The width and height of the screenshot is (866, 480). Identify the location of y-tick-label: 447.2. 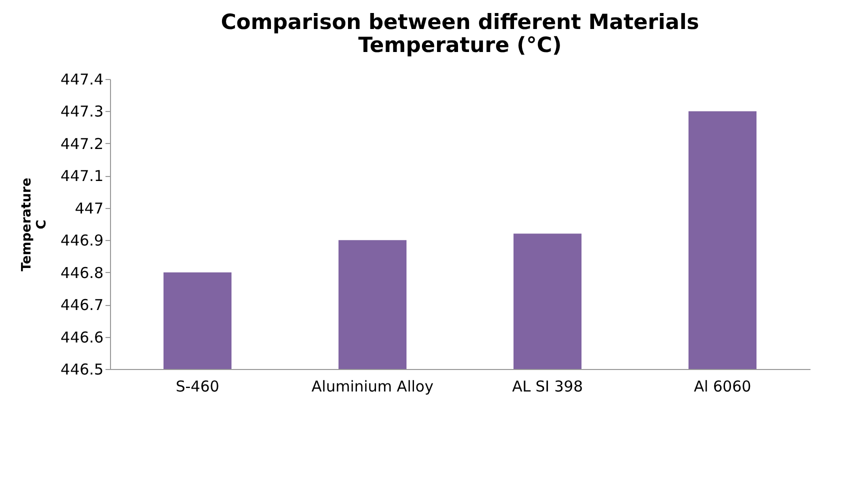
(82, 143).